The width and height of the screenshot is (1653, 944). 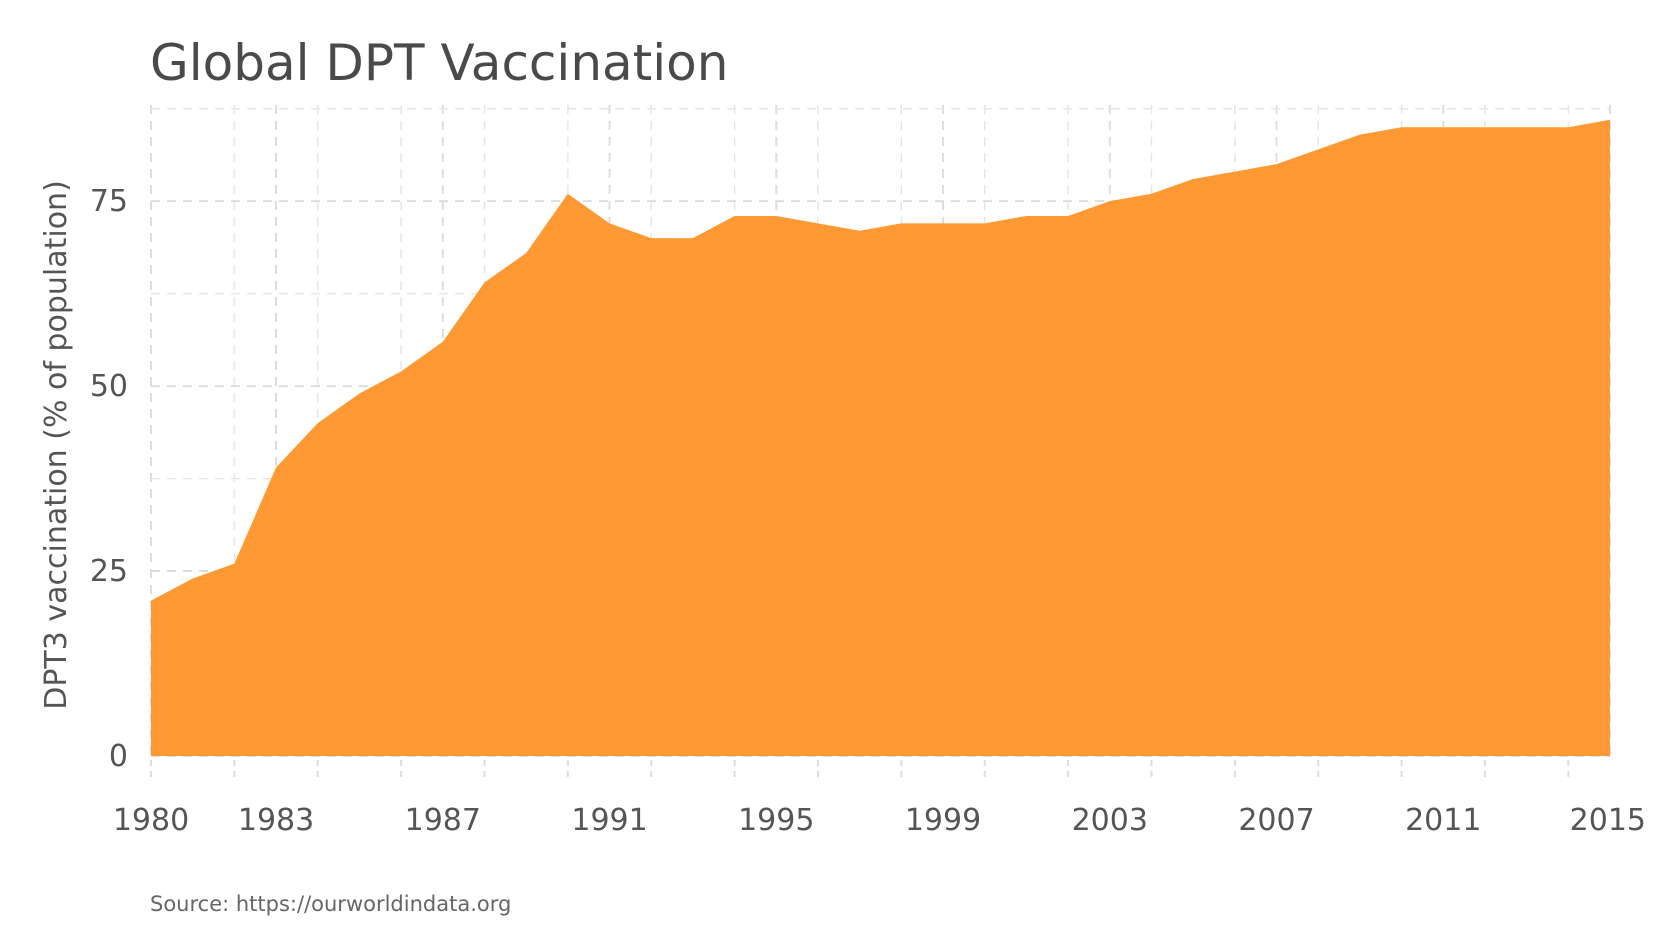 I want to click on y-tick-label: 75, so click(x=109, y=201).